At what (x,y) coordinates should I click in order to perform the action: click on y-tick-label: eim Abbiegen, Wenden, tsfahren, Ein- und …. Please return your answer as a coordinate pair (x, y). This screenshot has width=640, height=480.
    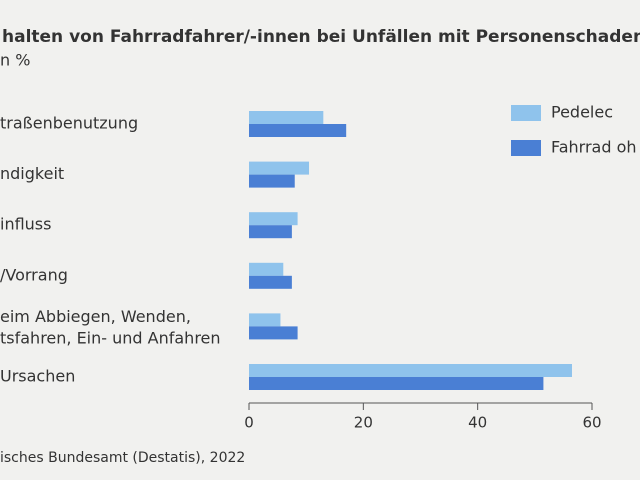
    Looking at the image, I should click on (110, 326).